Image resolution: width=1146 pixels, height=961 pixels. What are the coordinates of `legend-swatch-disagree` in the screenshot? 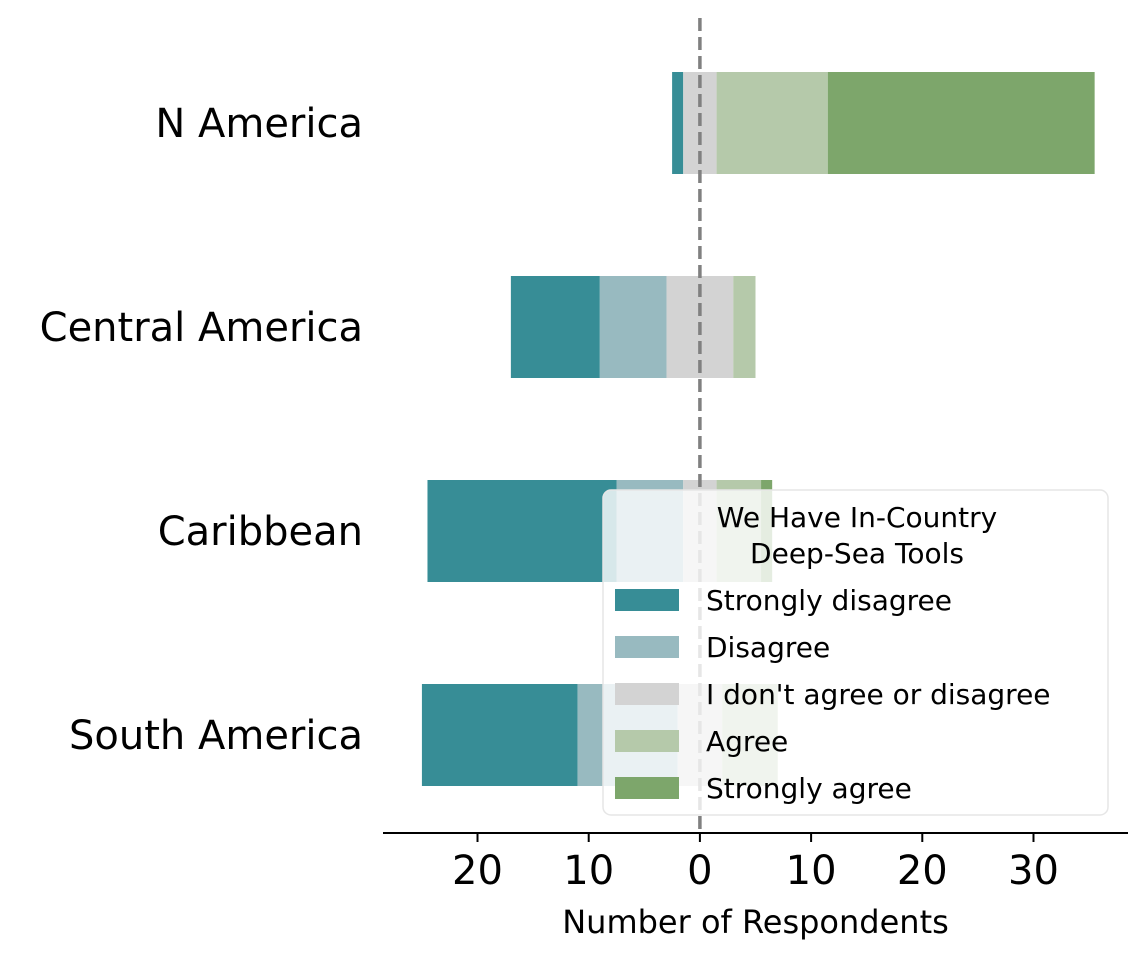 It's located at (647, 647).